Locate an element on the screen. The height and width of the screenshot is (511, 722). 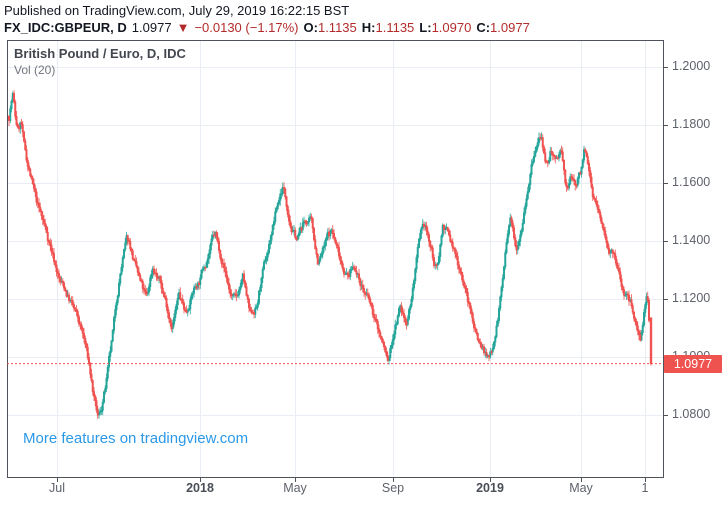
price-axis-label: 1.1600 is located at coordinates (691, 182).